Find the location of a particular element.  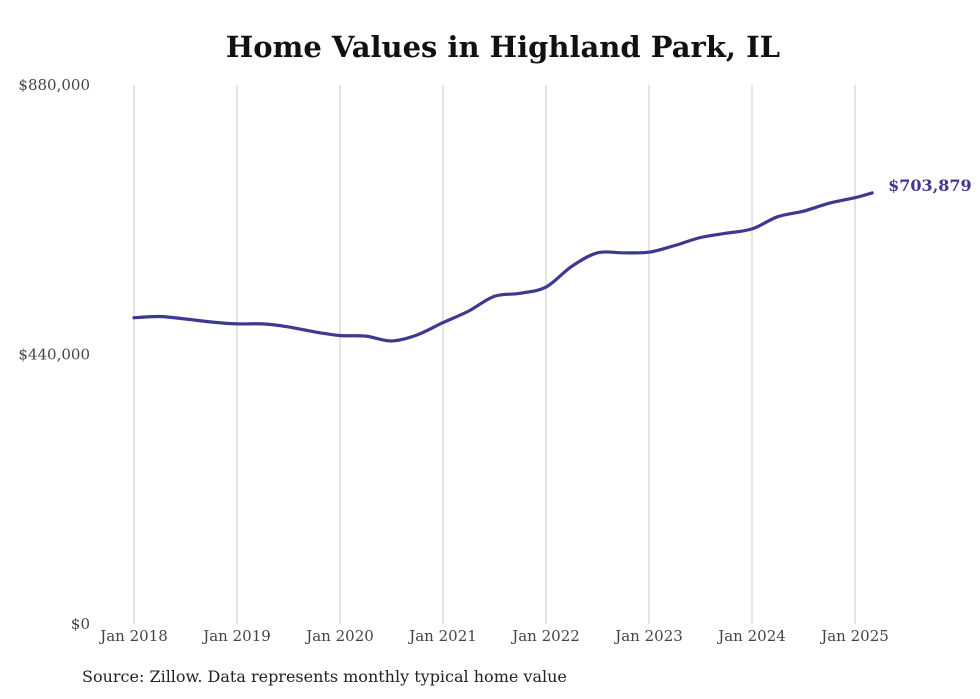

y-tick-label: $880,000 is located at coordinates (54, 85).